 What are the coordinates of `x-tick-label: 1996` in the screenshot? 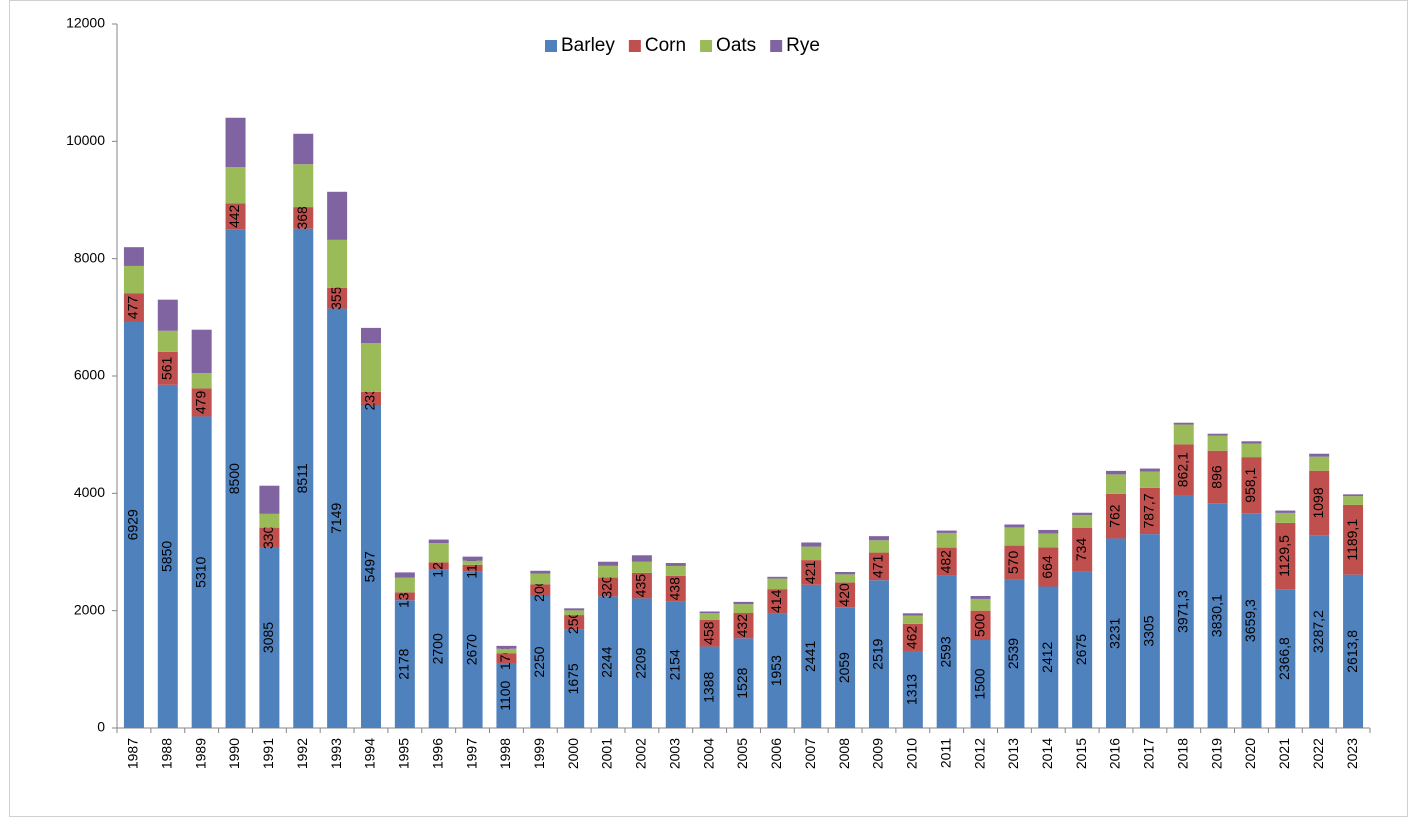 It's located at (437, 753).